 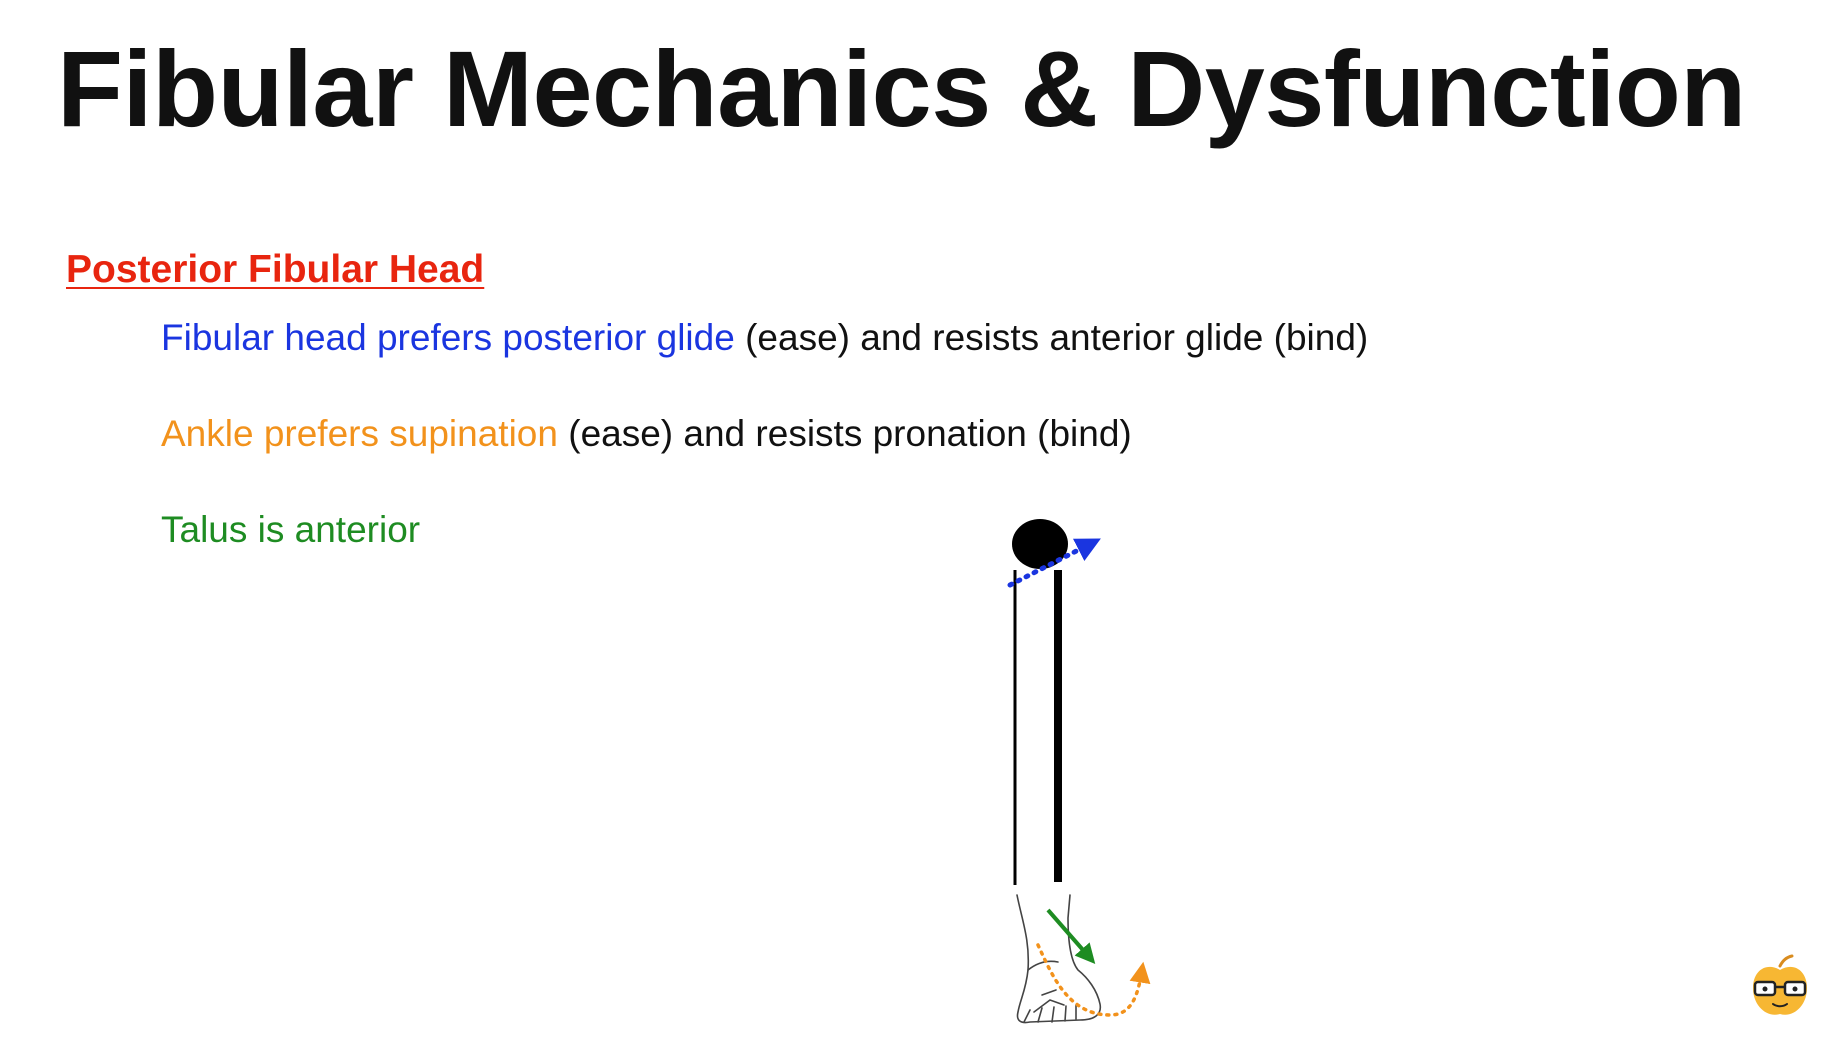 I want to click on apple-with-glasses-logo, so click(x=1780, y=984).